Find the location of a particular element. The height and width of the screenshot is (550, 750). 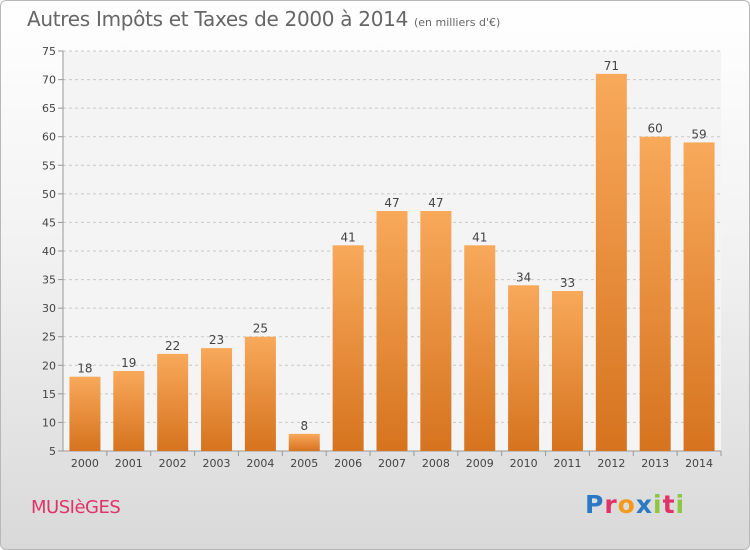

y-tick-label: 60 is located at coordinates (49, 137).